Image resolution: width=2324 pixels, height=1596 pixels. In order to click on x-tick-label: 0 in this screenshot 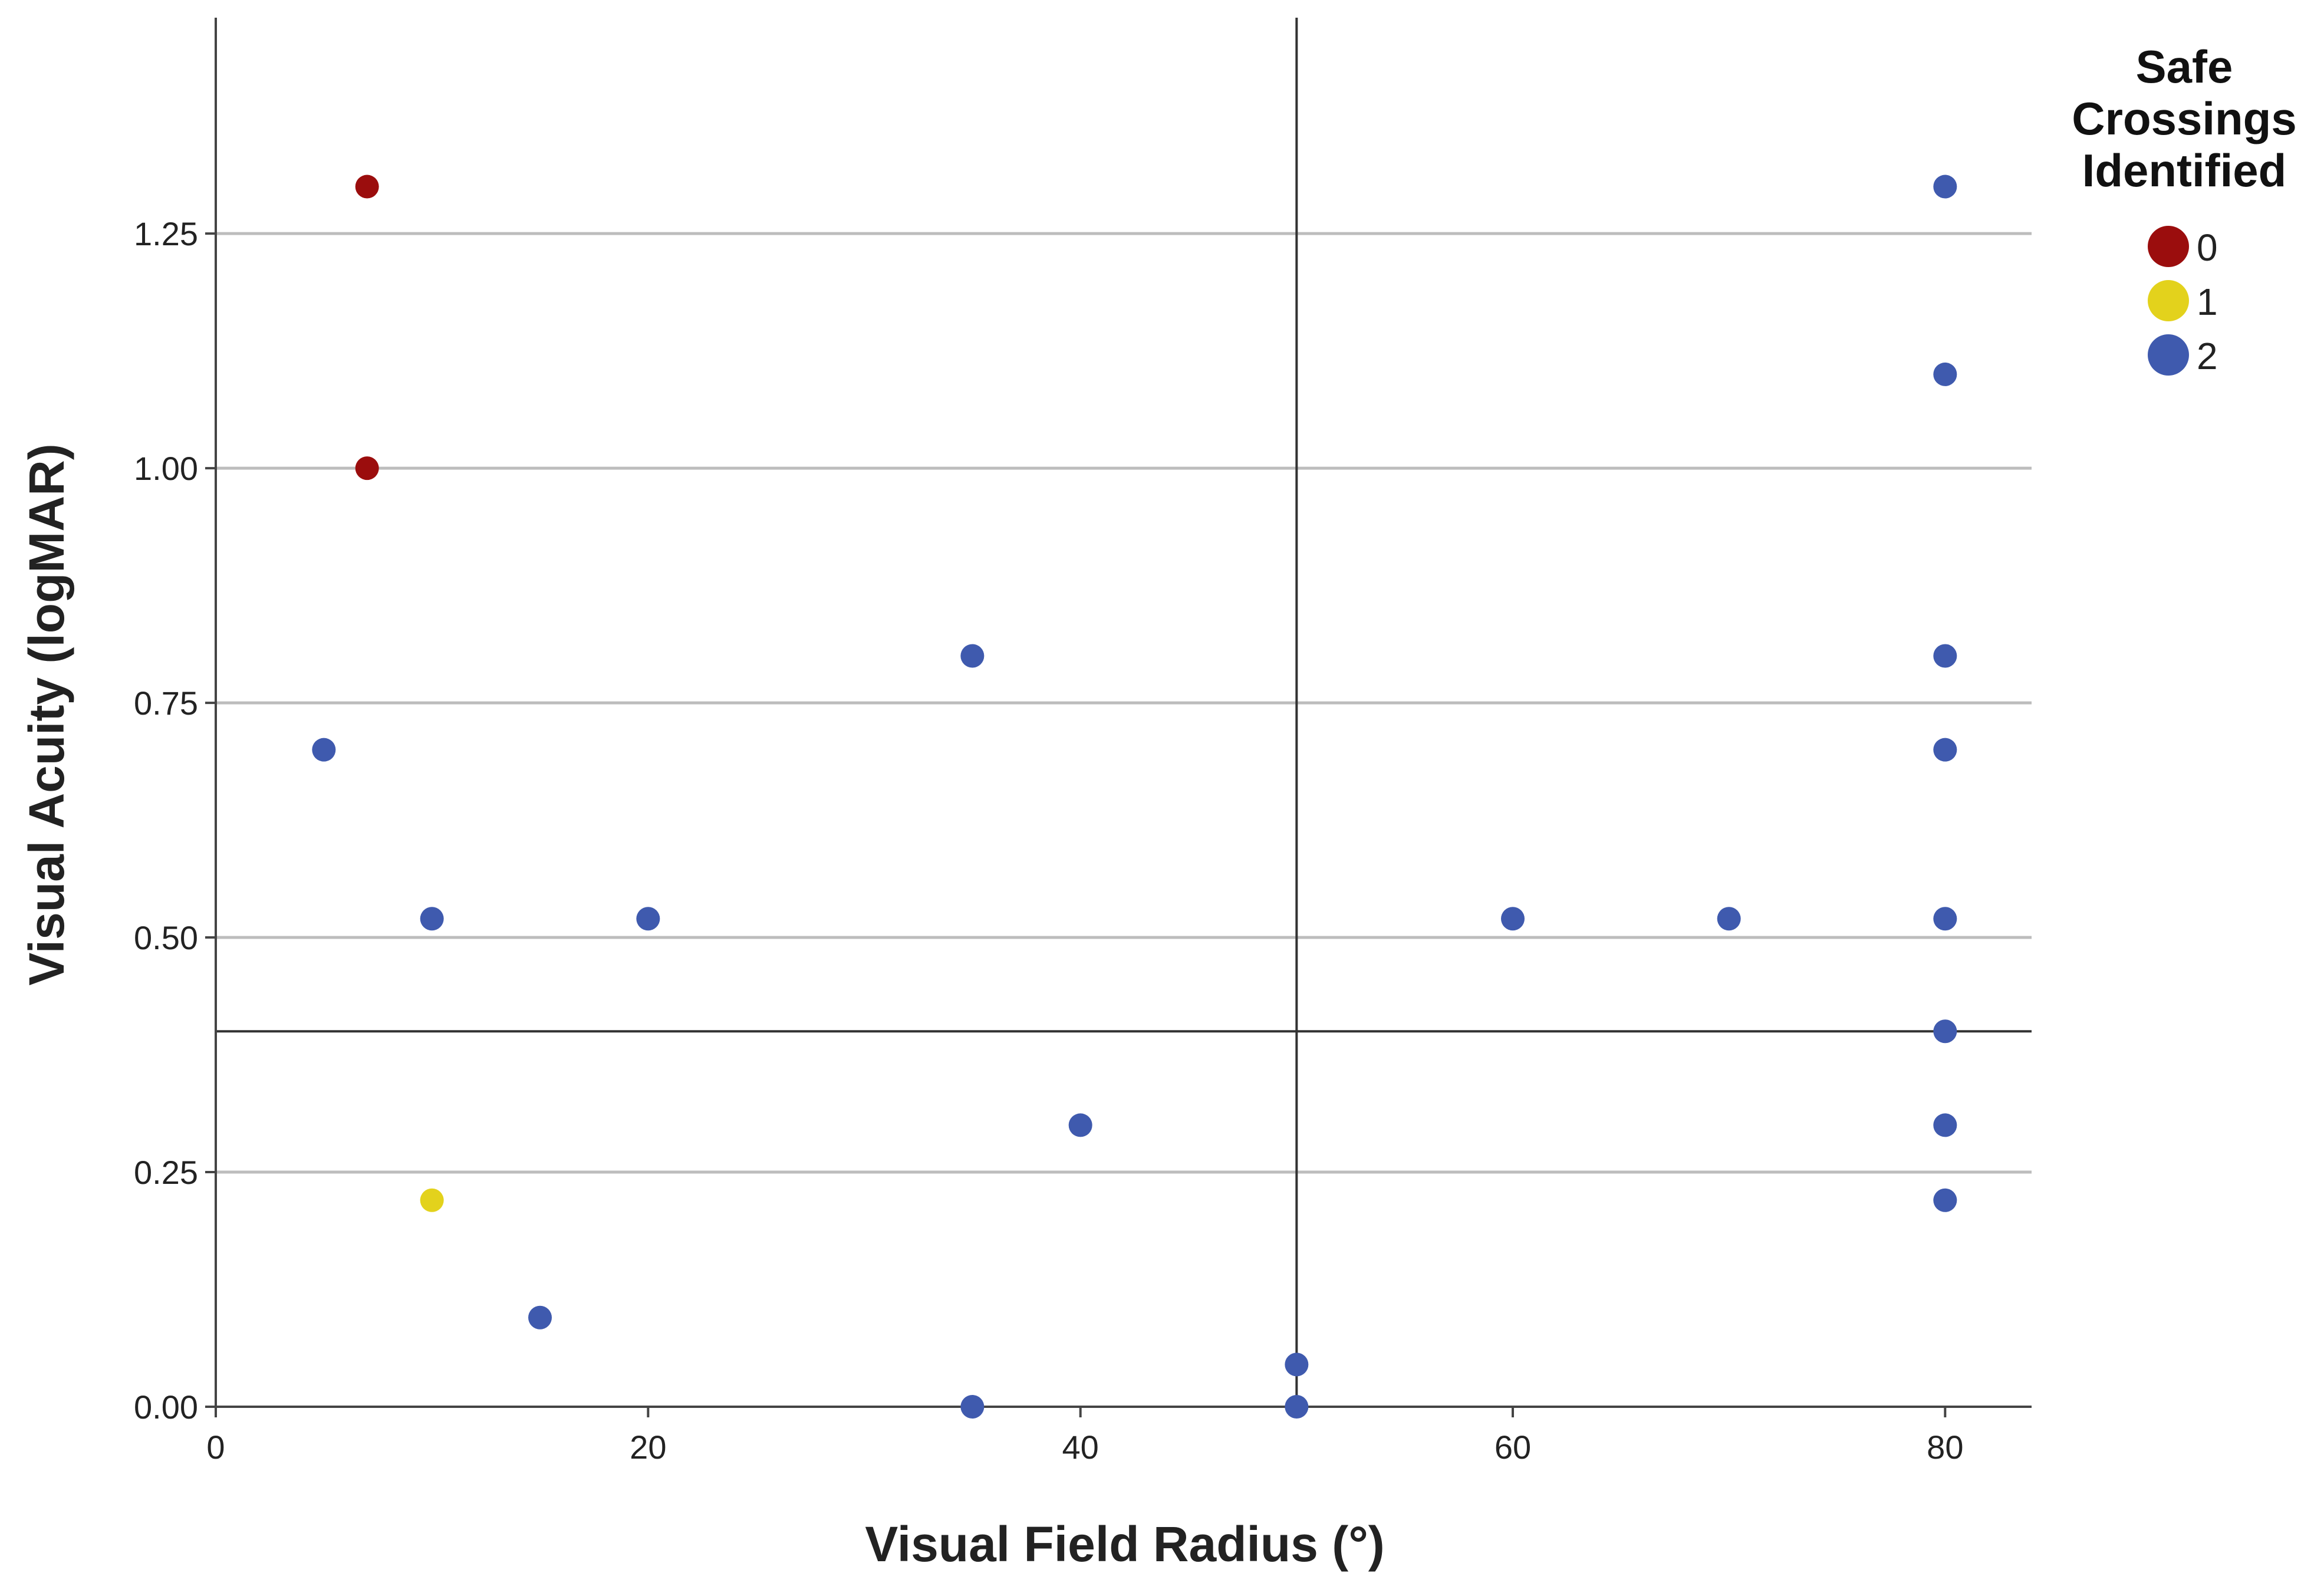, I will do `click(215, 1447)`.